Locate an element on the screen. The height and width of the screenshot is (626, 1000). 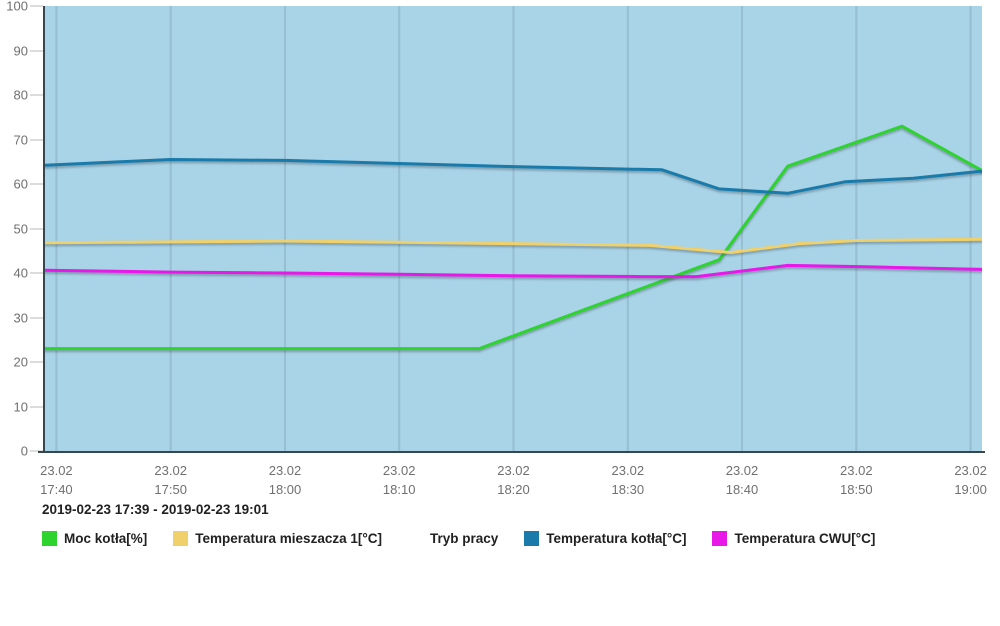
y-axis-ticks is located at coordinates (36, 230).